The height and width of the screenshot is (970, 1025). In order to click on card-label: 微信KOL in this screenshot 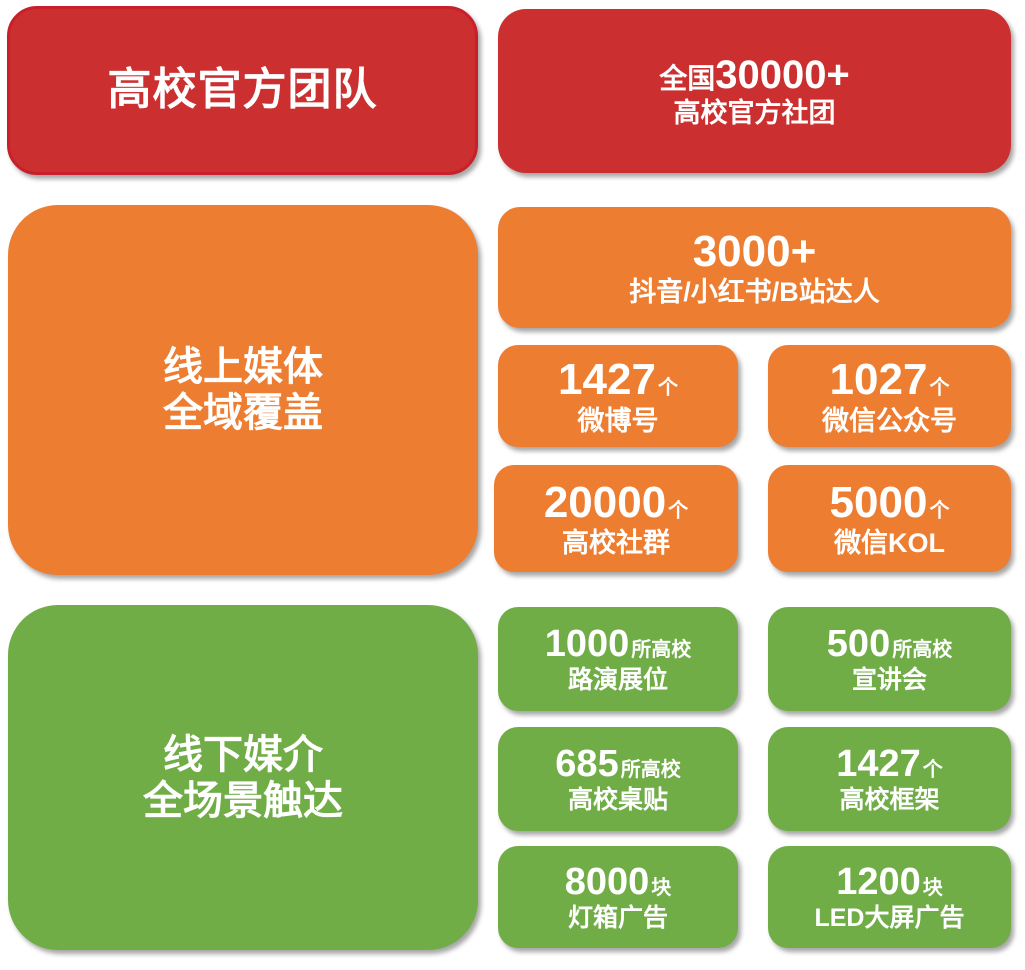, I will do `click(889, 543)`.